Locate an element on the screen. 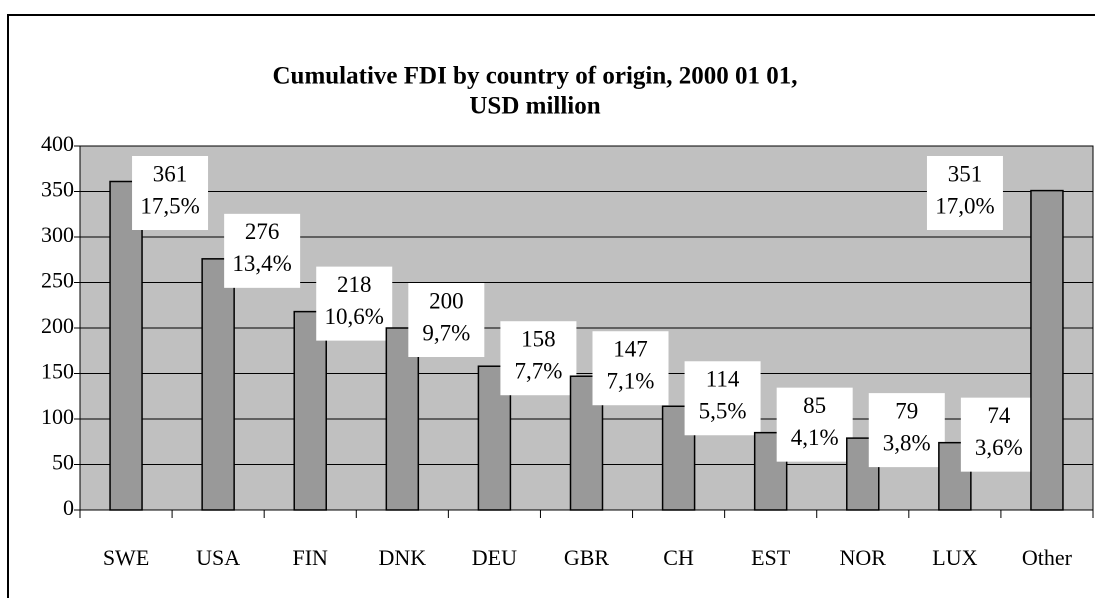 This screenshot has width=1095, height=598. share-label: 4,1% is located at coordinates (815, 437).